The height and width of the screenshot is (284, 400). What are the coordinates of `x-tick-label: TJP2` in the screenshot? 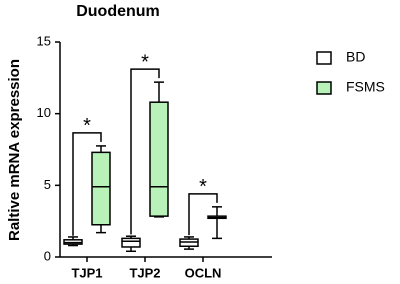 It's located at (144, 272).